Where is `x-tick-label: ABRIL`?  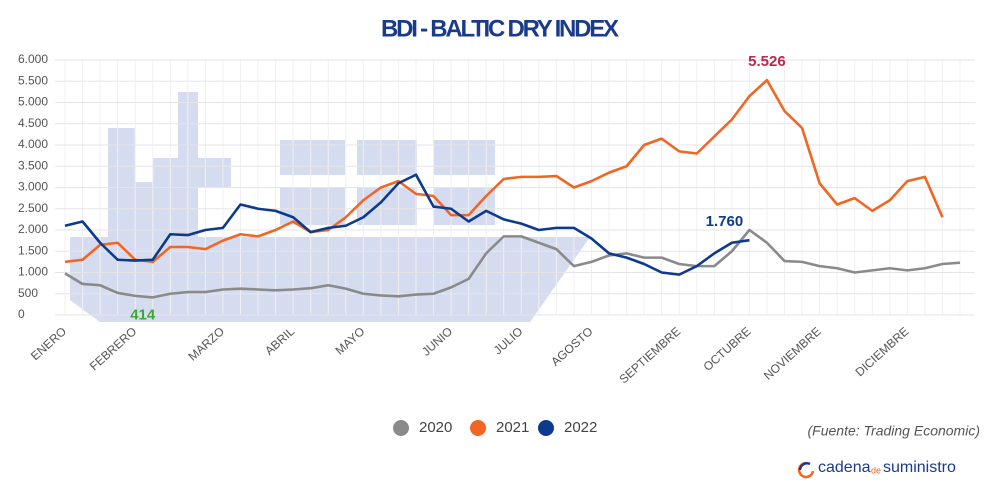 x-tick-label: ABRIL is located at coordinates (279, 341).